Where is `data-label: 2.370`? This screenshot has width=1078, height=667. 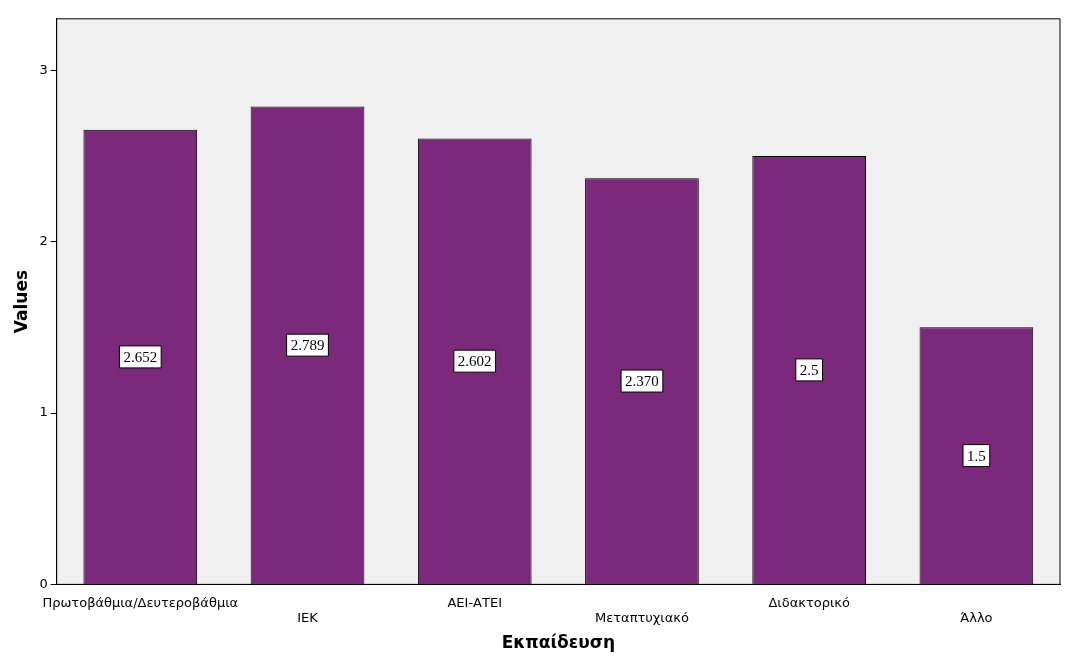 data-label: 2.370 is located at coordinates (642, 380).